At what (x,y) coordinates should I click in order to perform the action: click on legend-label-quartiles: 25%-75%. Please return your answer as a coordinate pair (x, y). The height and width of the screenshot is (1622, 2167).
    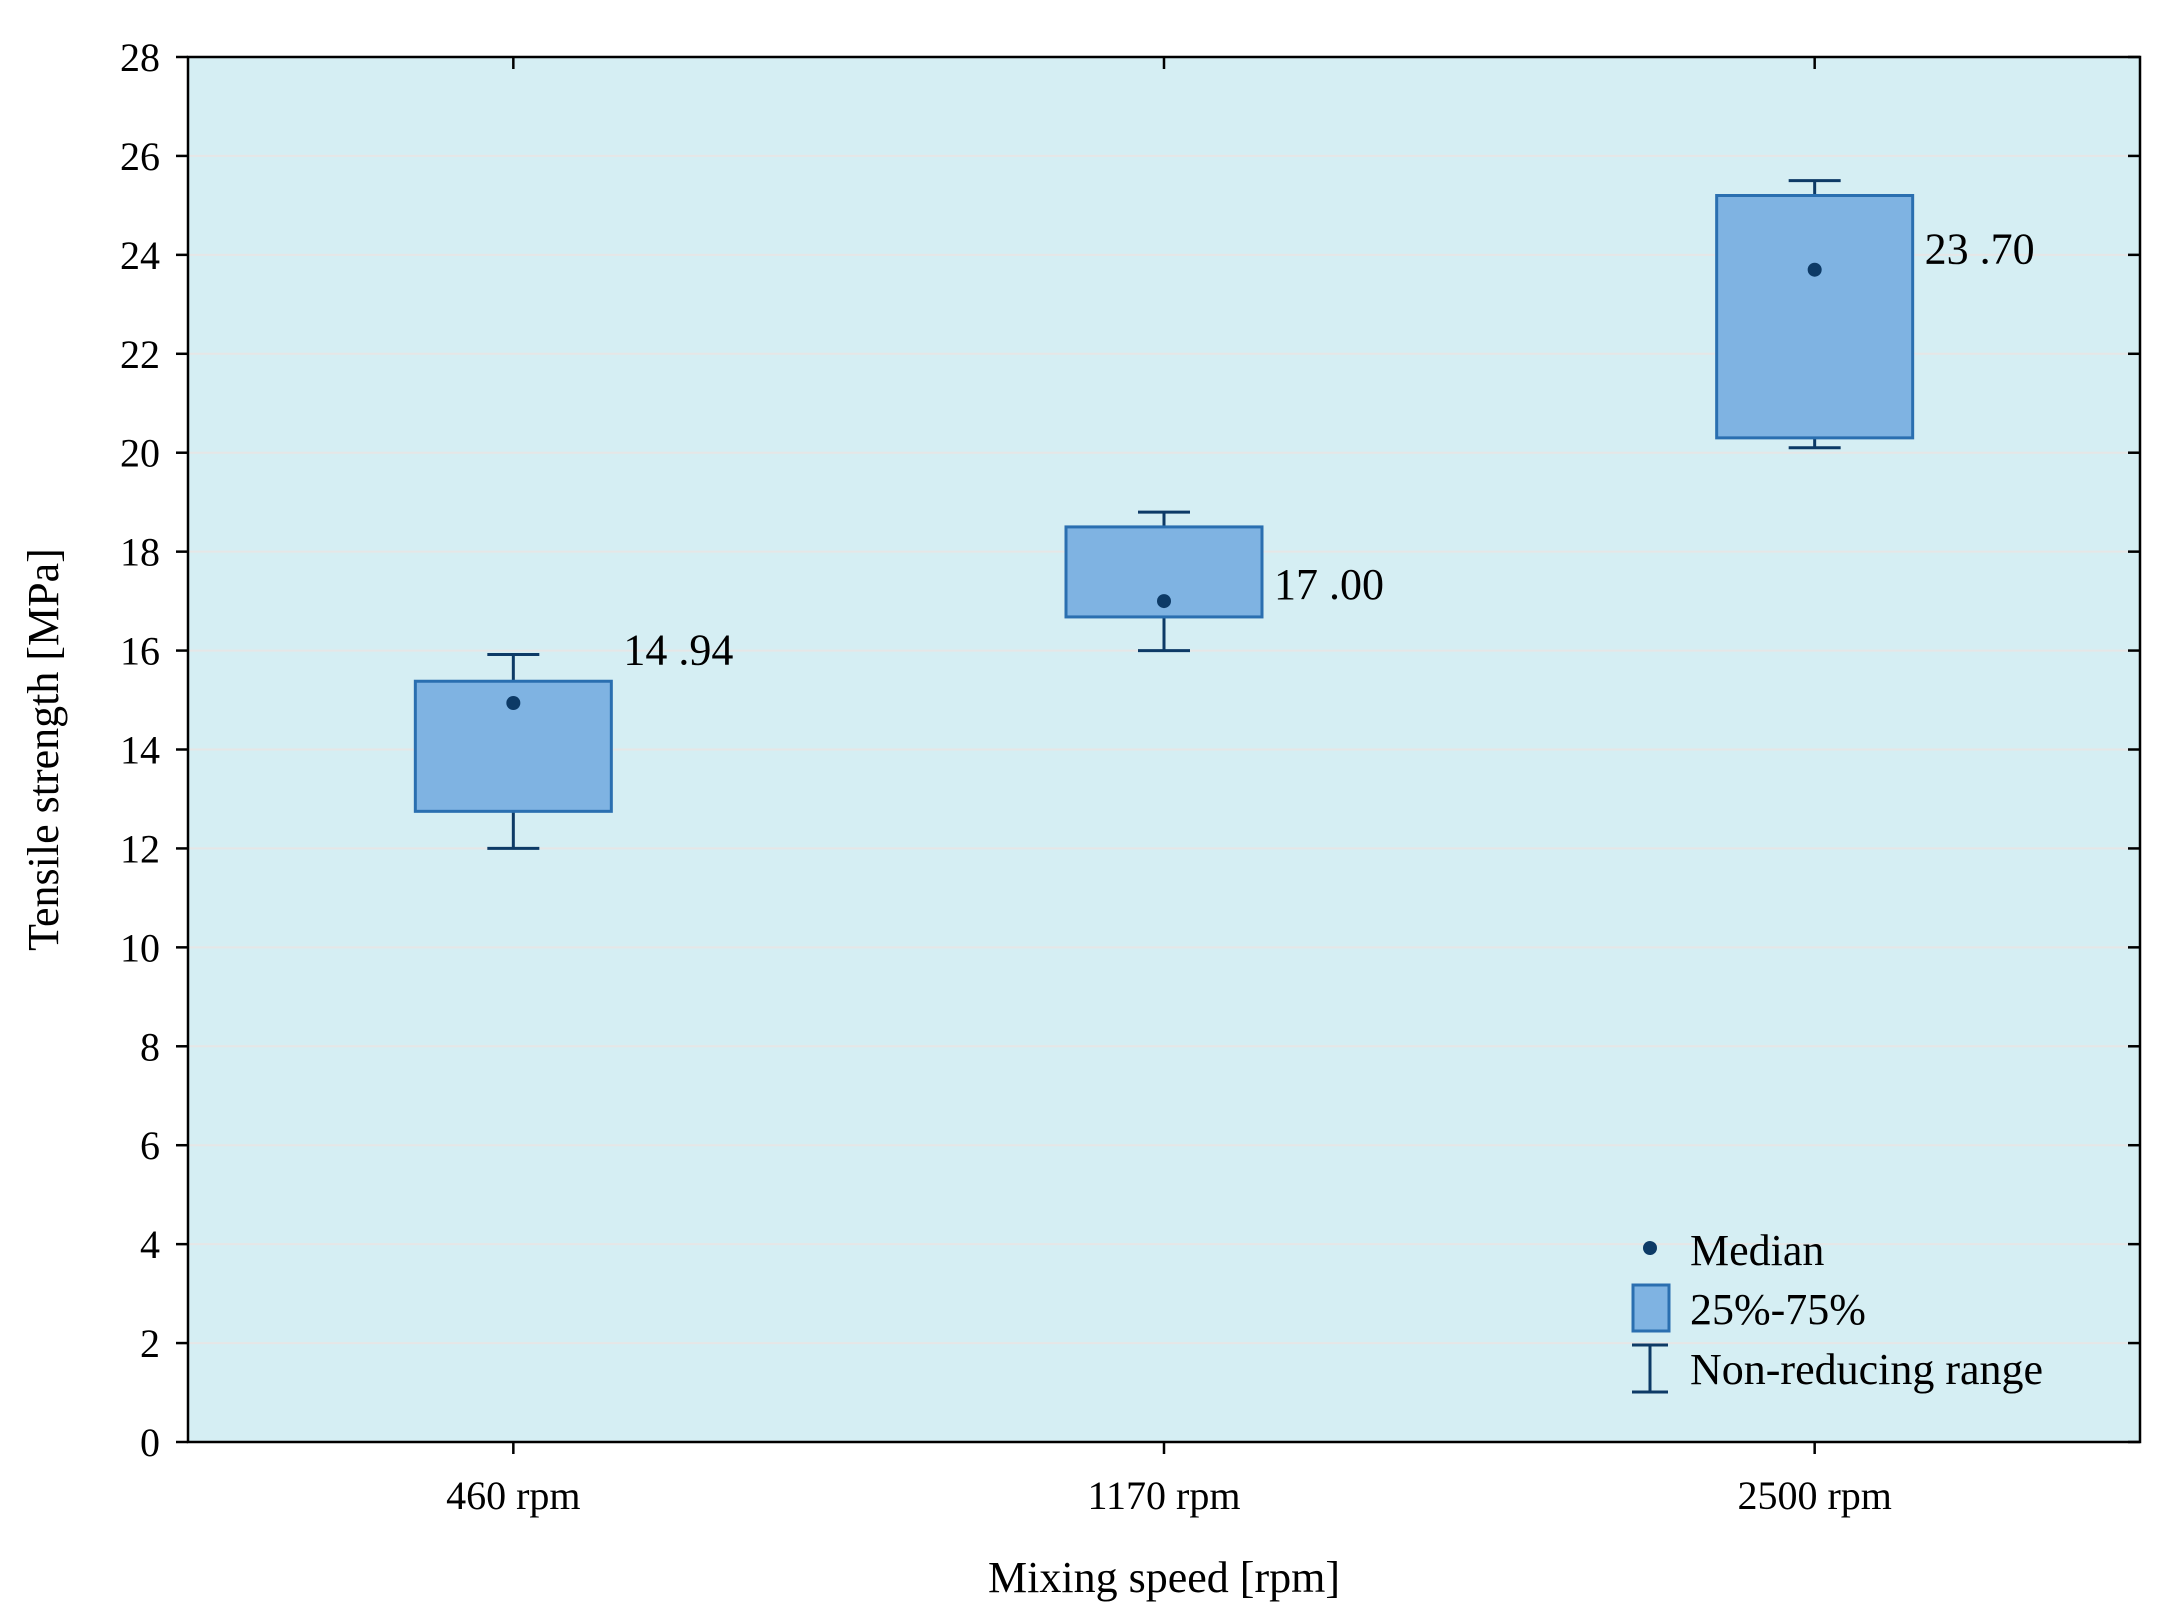
    Looking at the image, I should click on (1778, 1309).